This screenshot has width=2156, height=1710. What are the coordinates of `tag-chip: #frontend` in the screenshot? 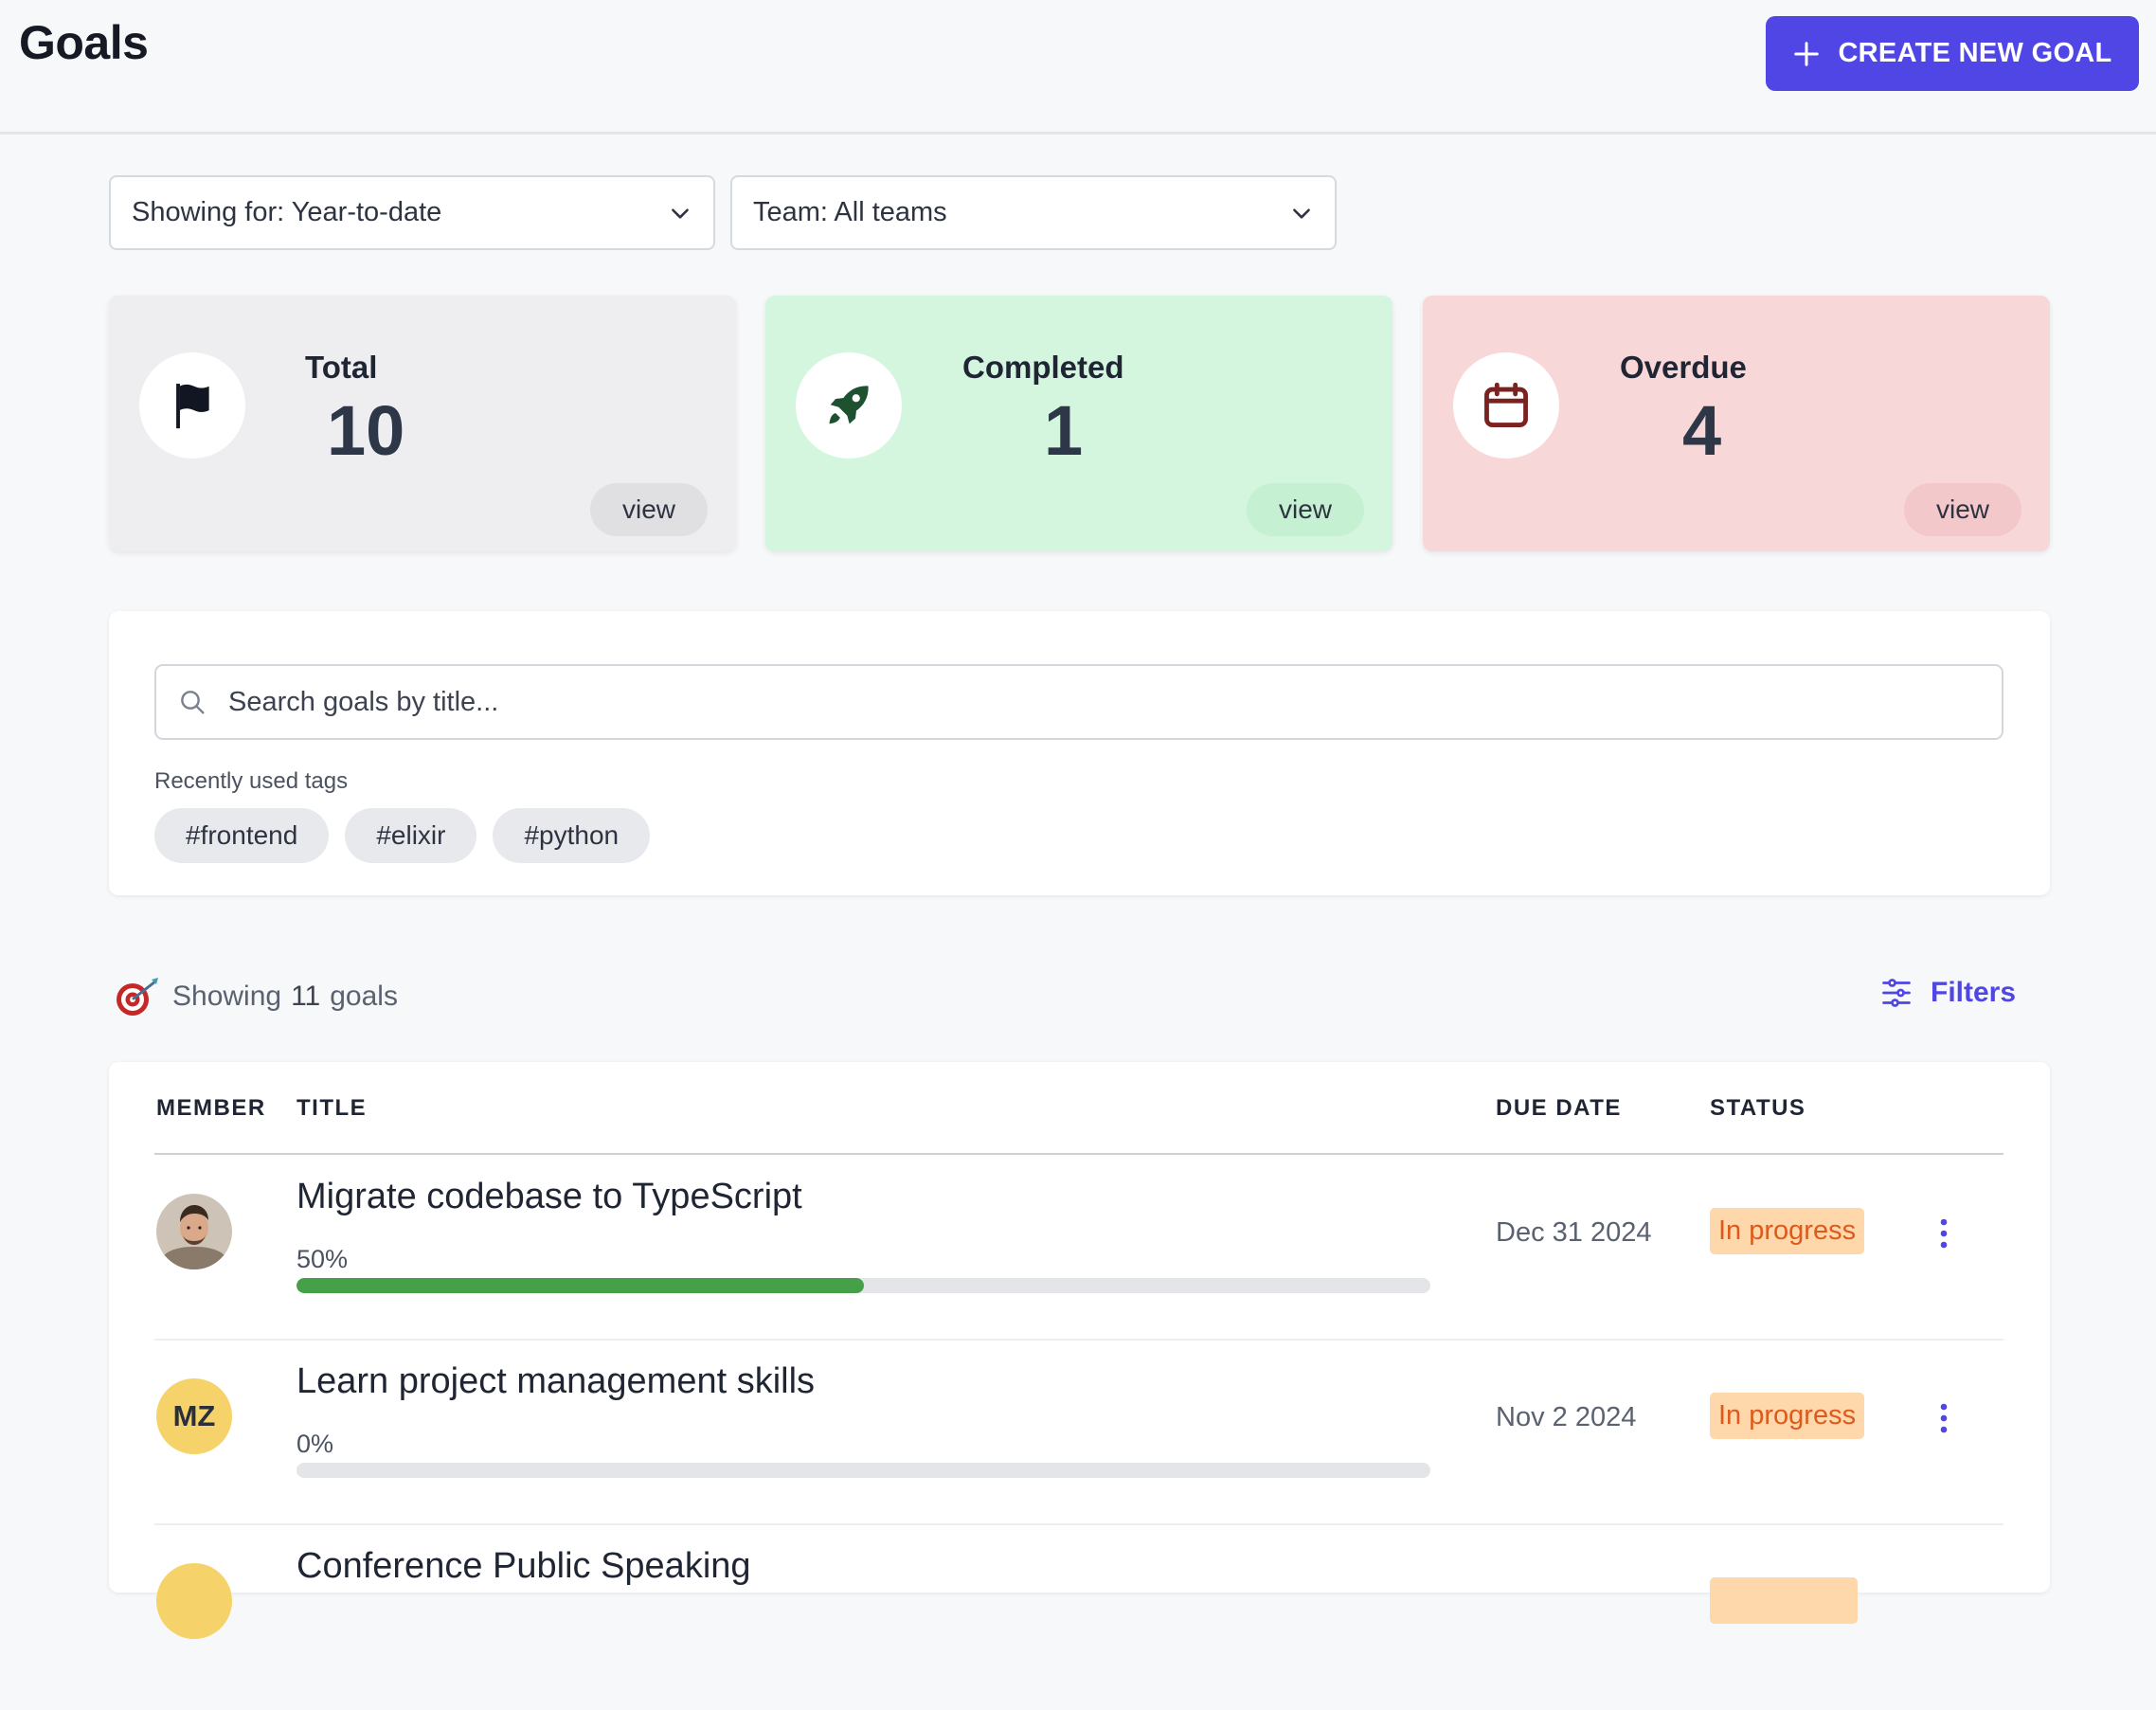 It's located at (242, 835).